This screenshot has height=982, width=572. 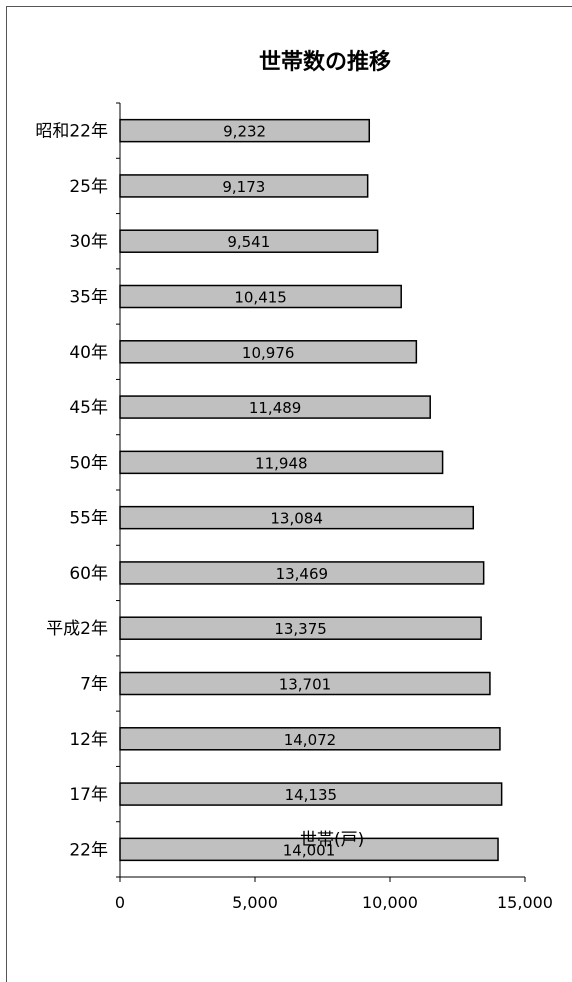 I want to click on bar-value-label: 11,948, so click(x=281, y=463).